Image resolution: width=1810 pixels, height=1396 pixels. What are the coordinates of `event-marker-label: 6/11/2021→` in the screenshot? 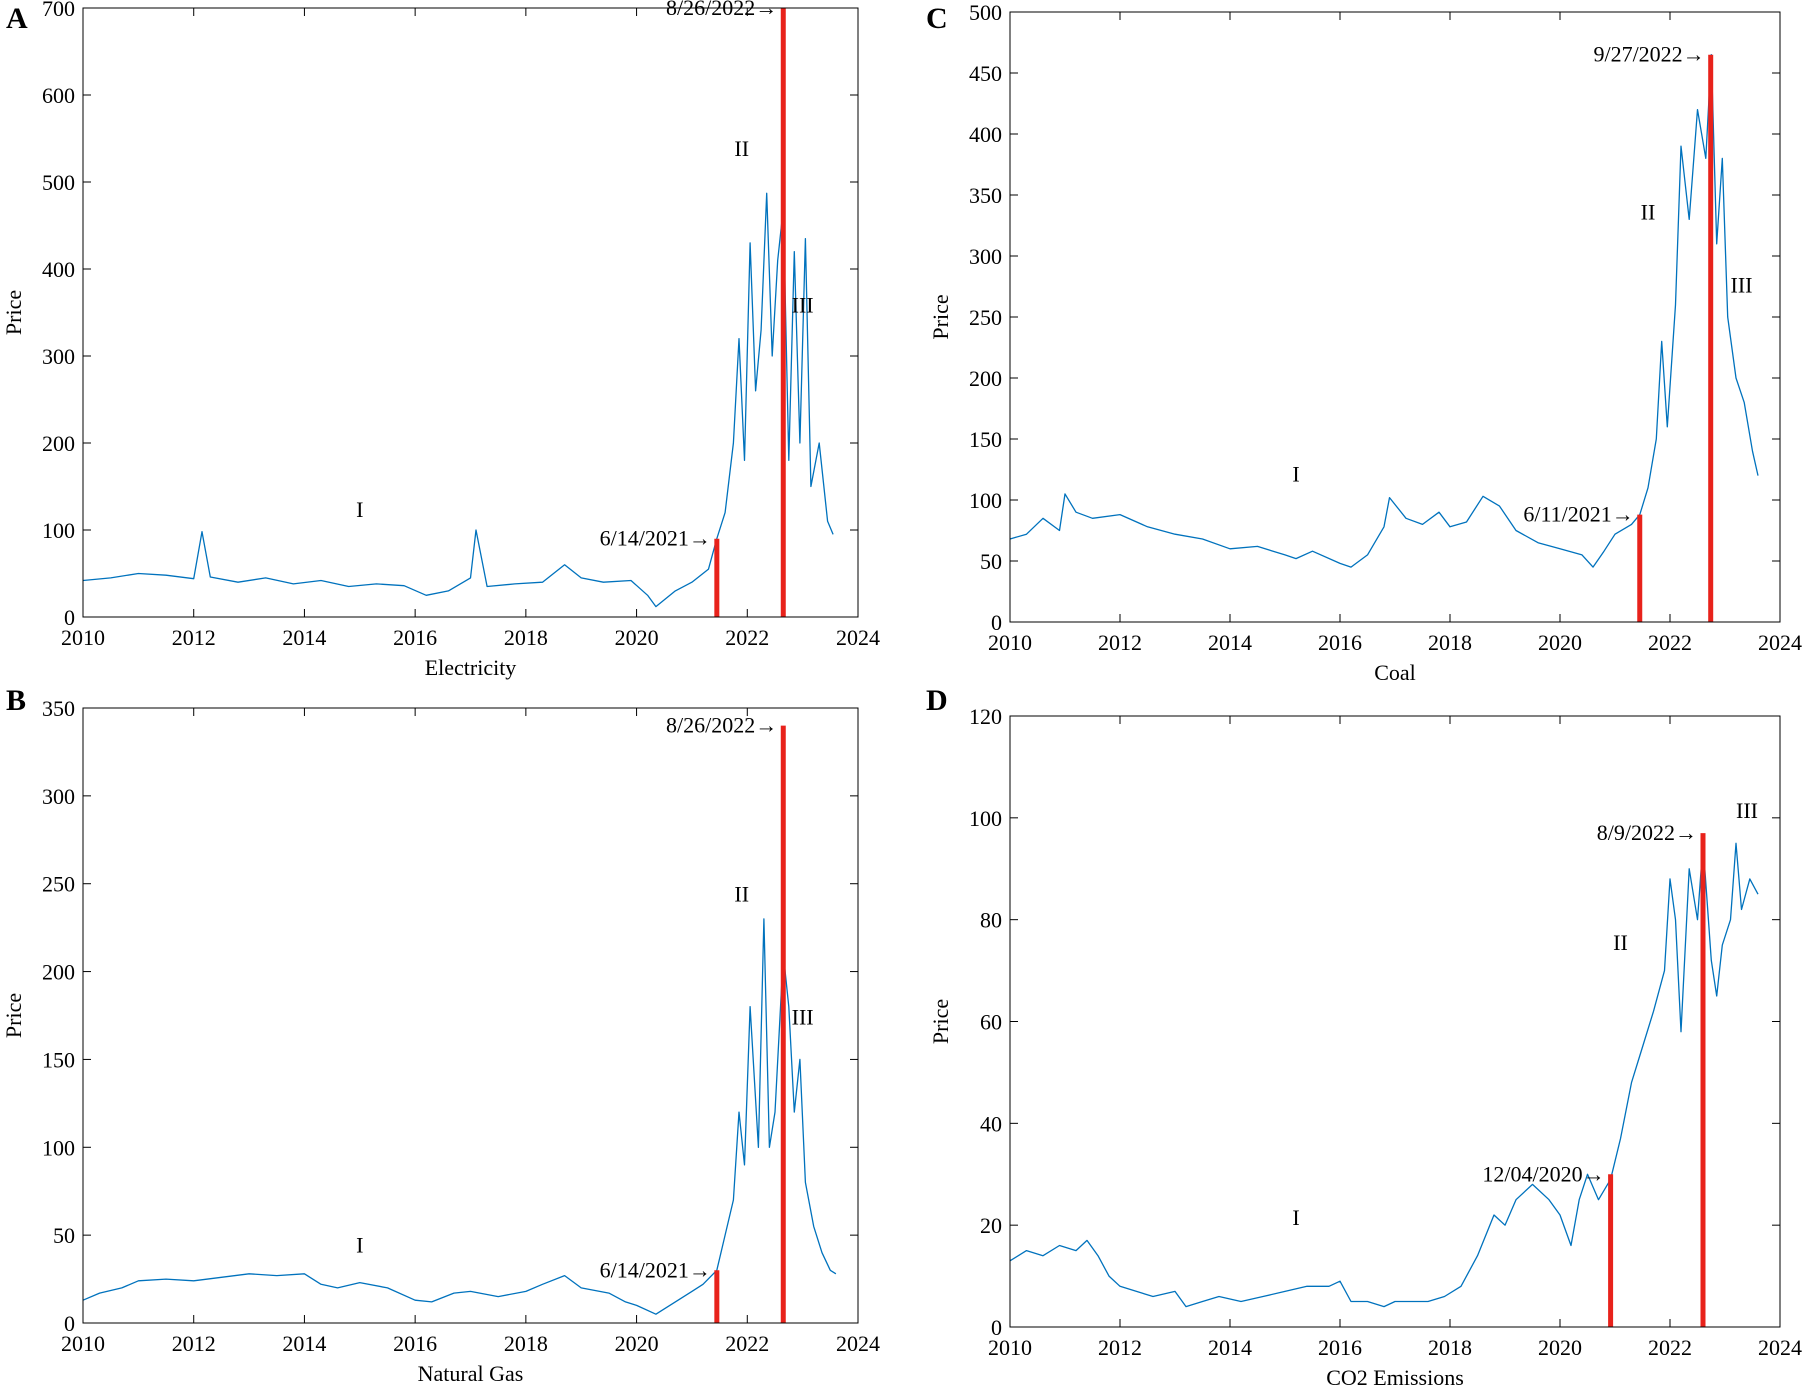 It's located at (1578, 514).